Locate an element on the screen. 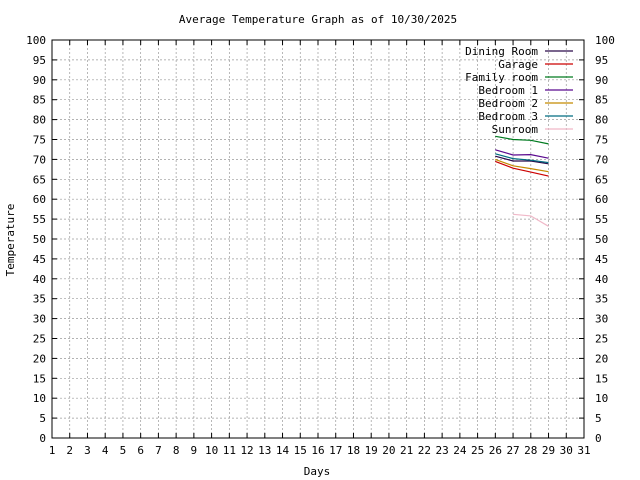 The width and height of the screenshot is (640, 480). x-tick-label: 27 is located at coordinates (512, 450).